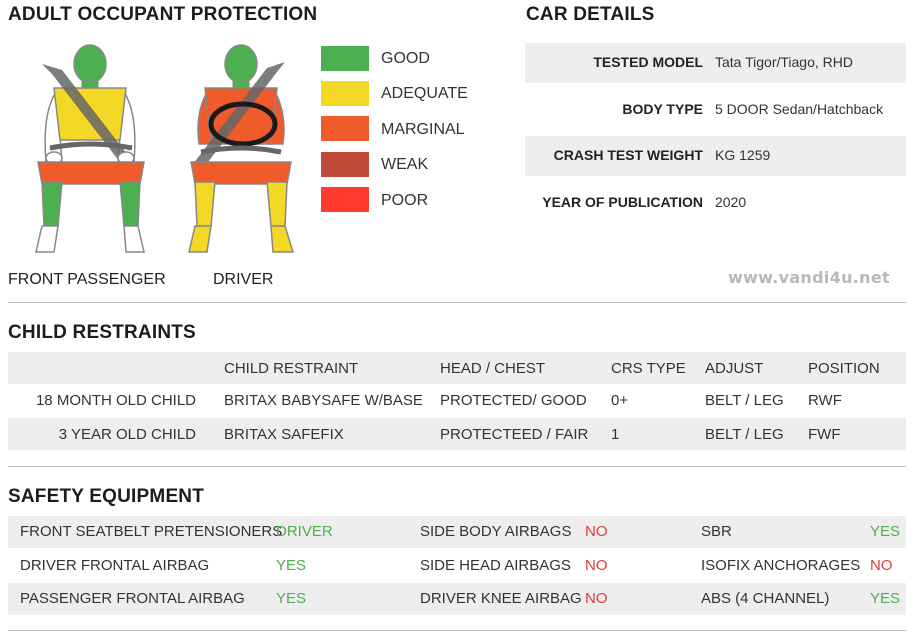 The height and width of the screenshot is (643, 917). I want to click on legend-label-marginal: MARGINAL, so click(423, 129).